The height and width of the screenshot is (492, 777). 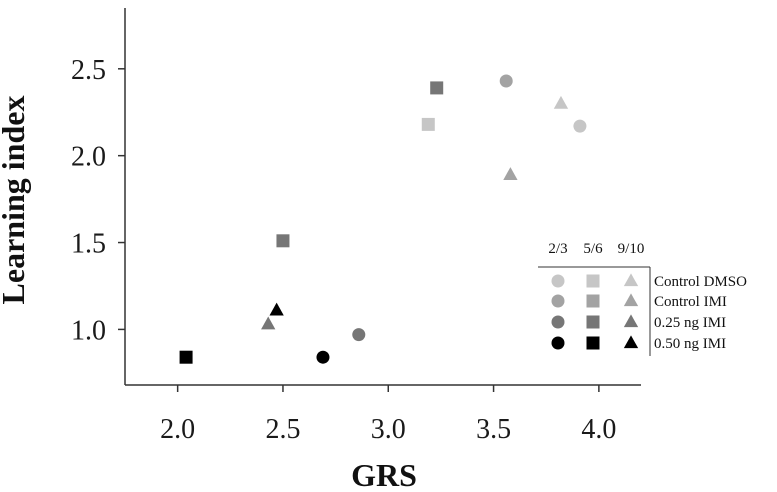 I want to click on legend-label: Control IMI, so click(x=690, y=302).